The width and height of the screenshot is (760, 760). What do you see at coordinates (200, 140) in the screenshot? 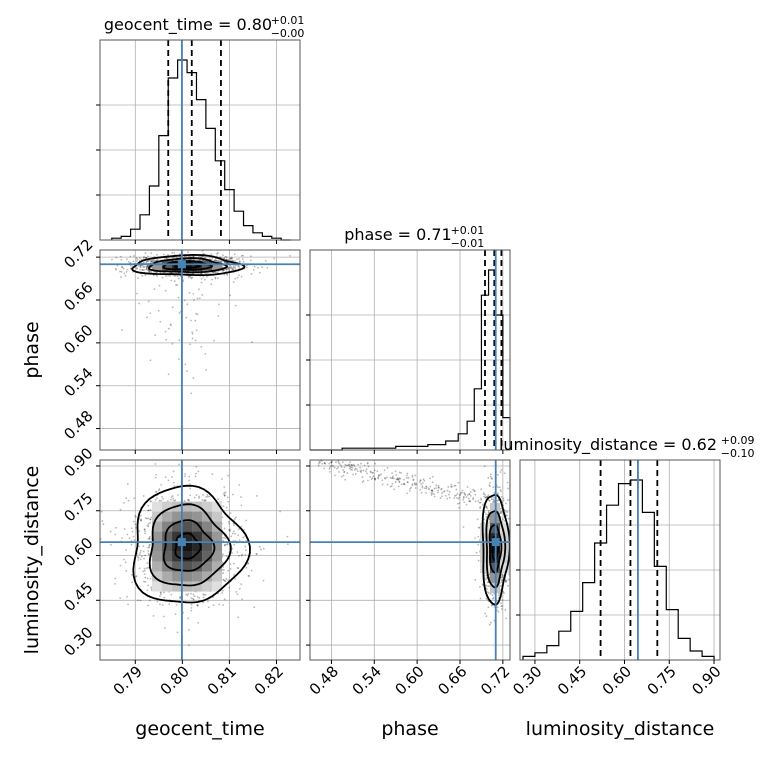
I see `panel-frame` at bounding box center [200, 140].